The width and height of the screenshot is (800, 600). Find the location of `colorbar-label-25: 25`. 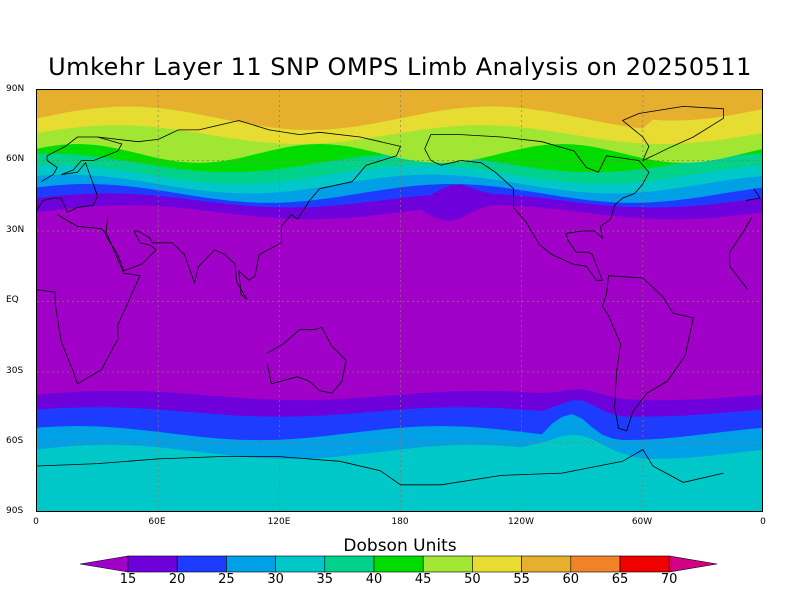

colorbar-label-25: 25 is located at coordinates (226, 579).